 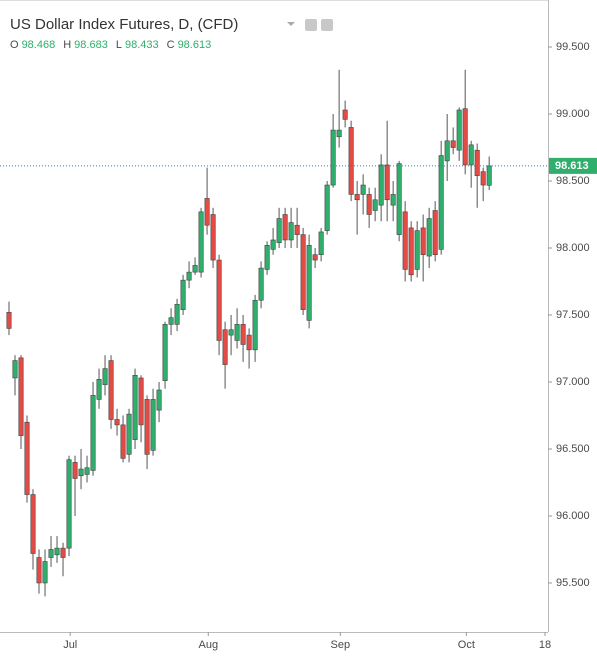 I want to click on ohlc-value: 98.433, so click(x=142, y=45).